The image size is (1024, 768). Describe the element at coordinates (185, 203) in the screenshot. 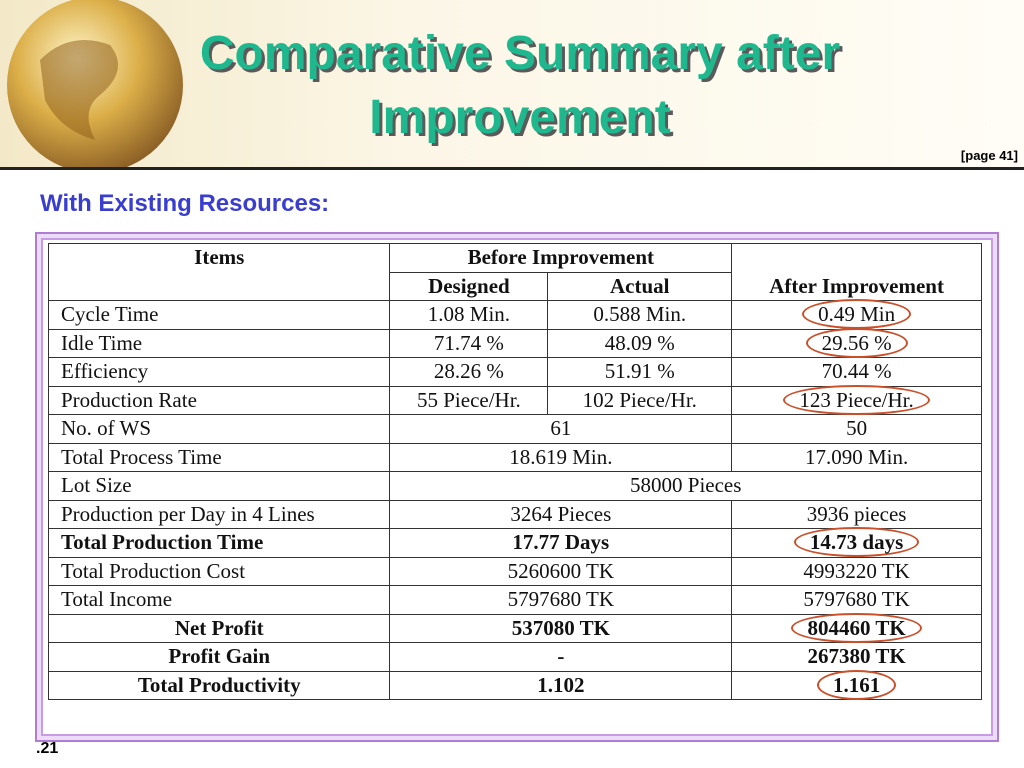

I see `subtitle: With Existing Resources:` at that location.